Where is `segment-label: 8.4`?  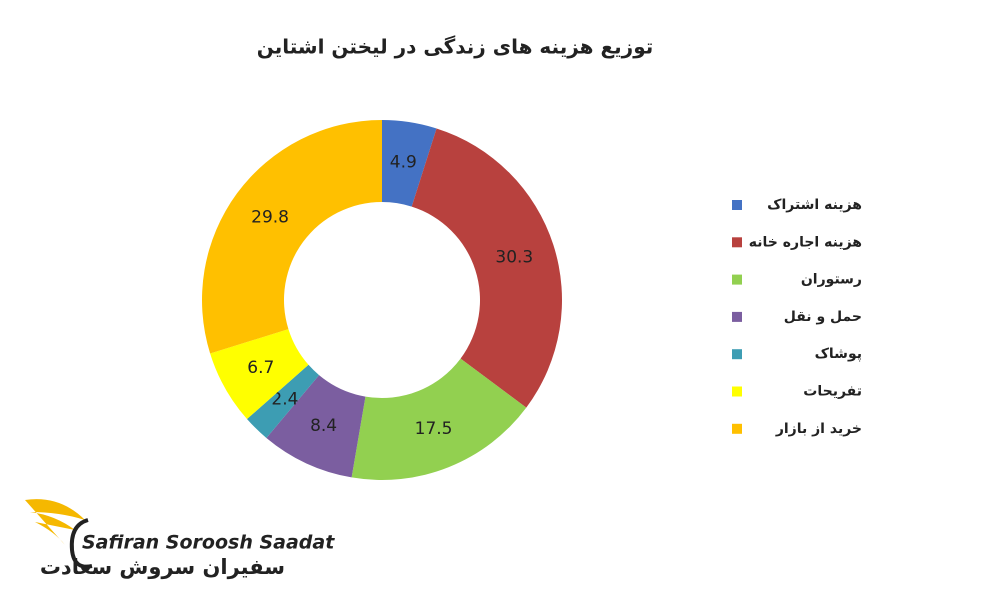
segment-label: 8.4 is located at coordinates (323, 426).